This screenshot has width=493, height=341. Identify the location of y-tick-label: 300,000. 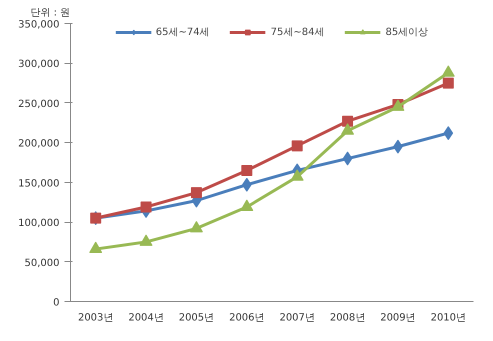
(39, 64).